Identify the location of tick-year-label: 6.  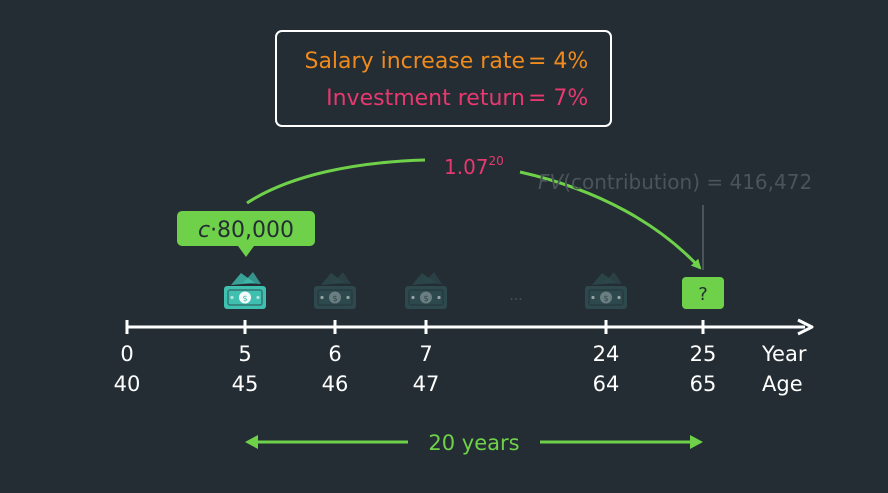
(334, 354).